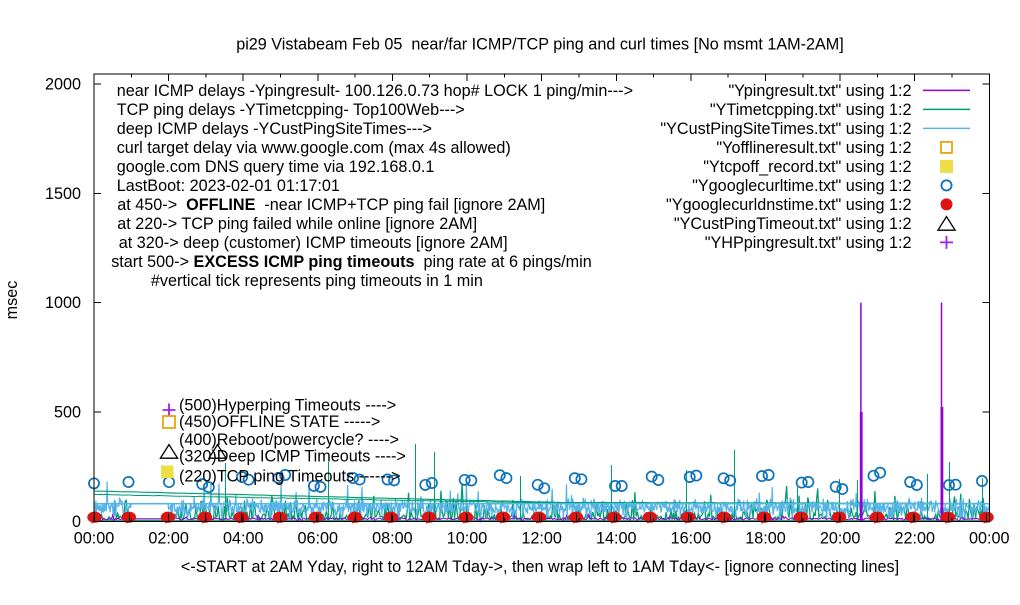  Describe the element at coordinates (788, 205) in the screenshot. I see `svg-text:"Ygooglecurldnstime.txt" using: "Ygooglecurldnstime.txt" using 1:2` at that location.